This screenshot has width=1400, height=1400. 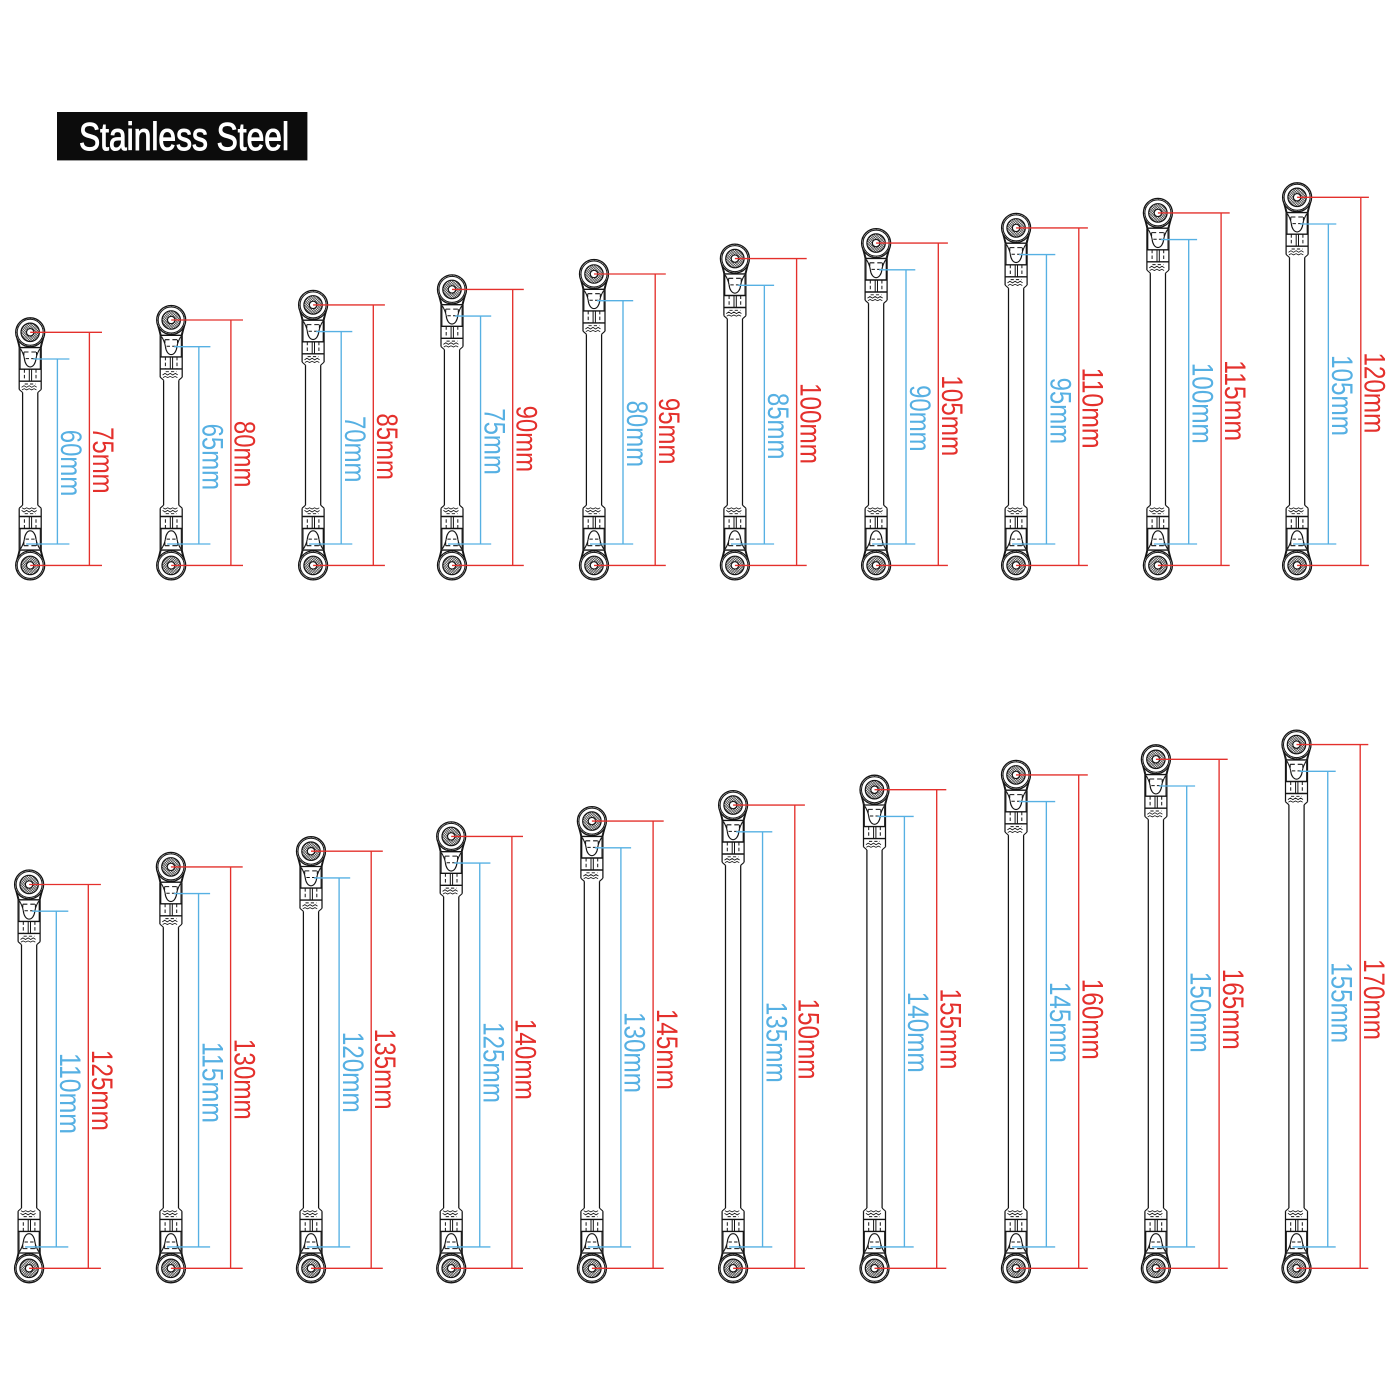 What do you see at coordinates (70, 463) in the screenshot?
I see `svg-text: 60mm` at bounding box center [70, 463].